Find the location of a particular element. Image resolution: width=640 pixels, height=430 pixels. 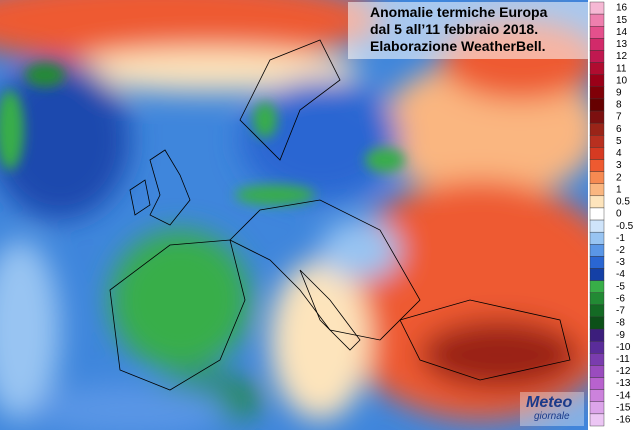

scale-label: -3 is located at coordinates (620, 262).